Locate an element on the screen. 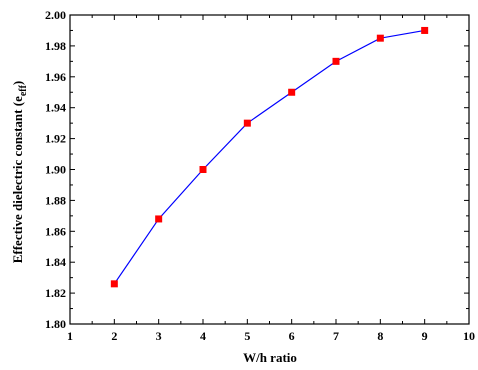 This screenshot has width=478, height=370. y-axis-title-subscript: eff is located at coordinates (23, 90).